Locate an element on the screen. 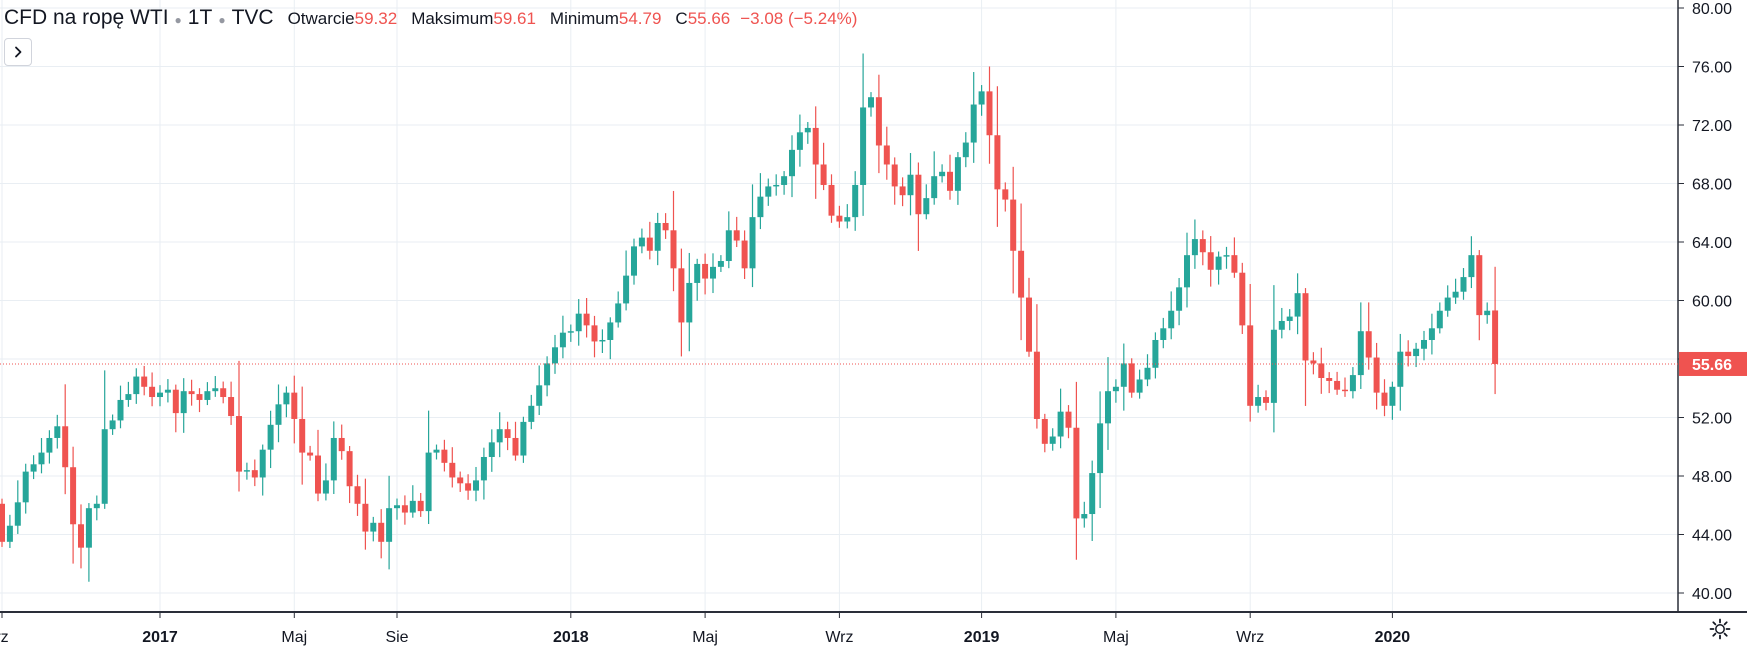 This screenshot has width=1747, height=647. chart-settings-button is located at coordinates (1720, 629).